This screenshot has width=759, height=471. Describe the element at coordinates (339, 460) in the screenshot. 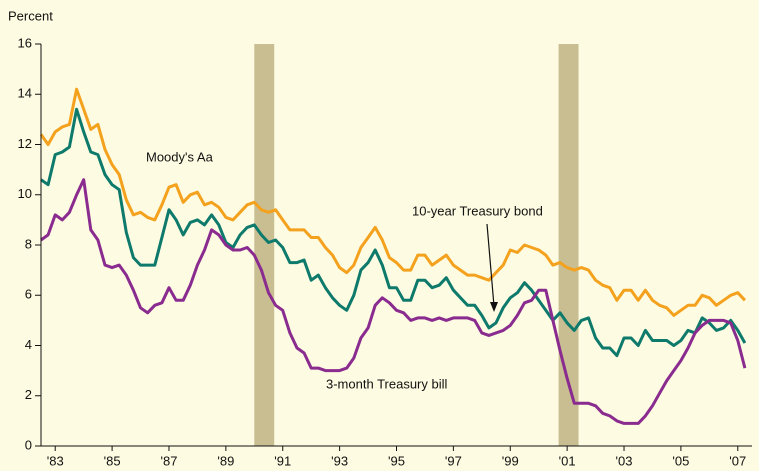

I see `x-tick-label: '93` at that location.